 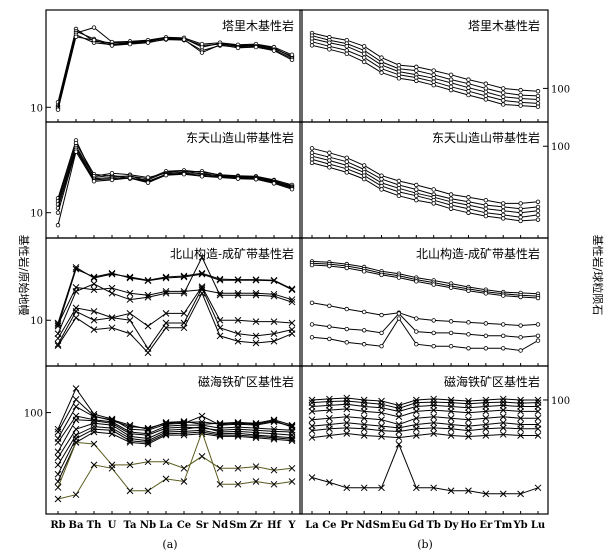 What do you see at coordinates (202, 525) in the screenshot?
I see `x-tick-label: Sr` at bounding box center [202, 525].